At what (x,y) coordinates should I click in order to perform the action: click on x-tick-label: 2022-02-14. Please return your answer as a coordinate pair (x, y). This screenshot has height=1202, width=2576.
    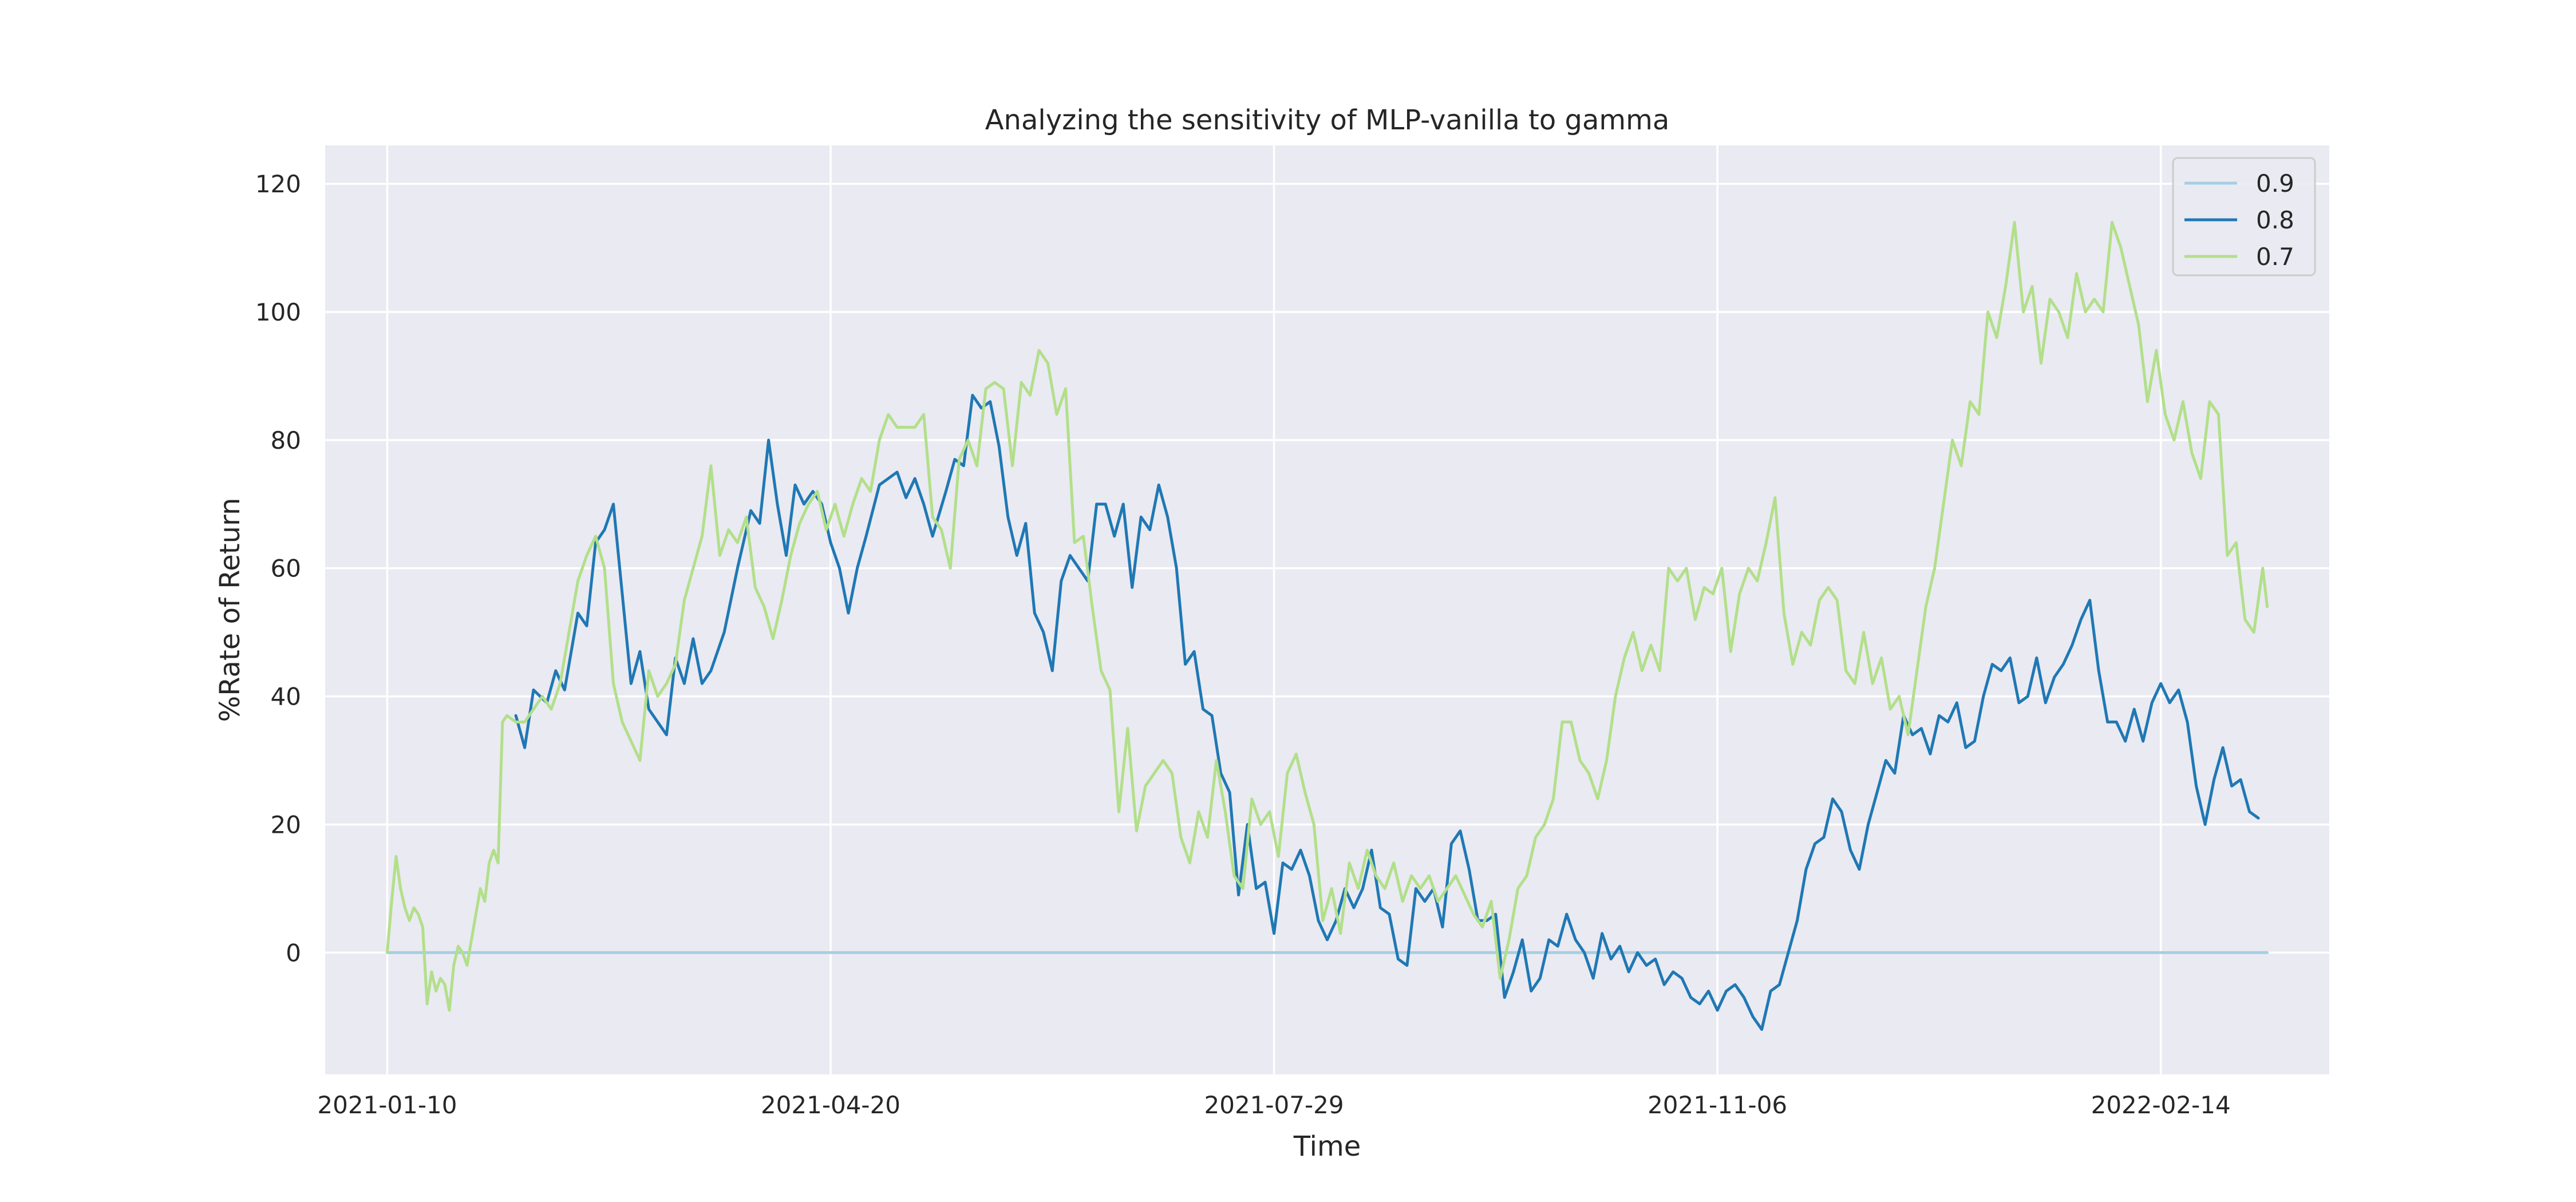
    Looking at the image, I should click on (2161, 1105).